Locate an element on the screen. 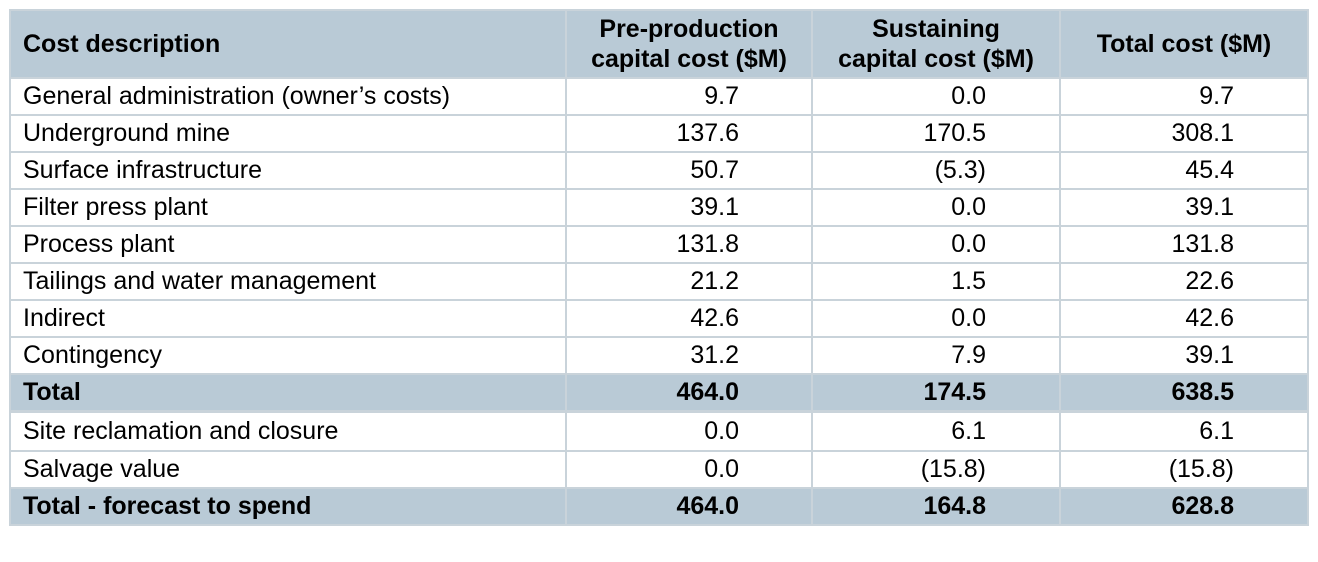 This screenshot has width=1318, height=562. cell-value: 308.1 is located at coordinates (1202, 133).